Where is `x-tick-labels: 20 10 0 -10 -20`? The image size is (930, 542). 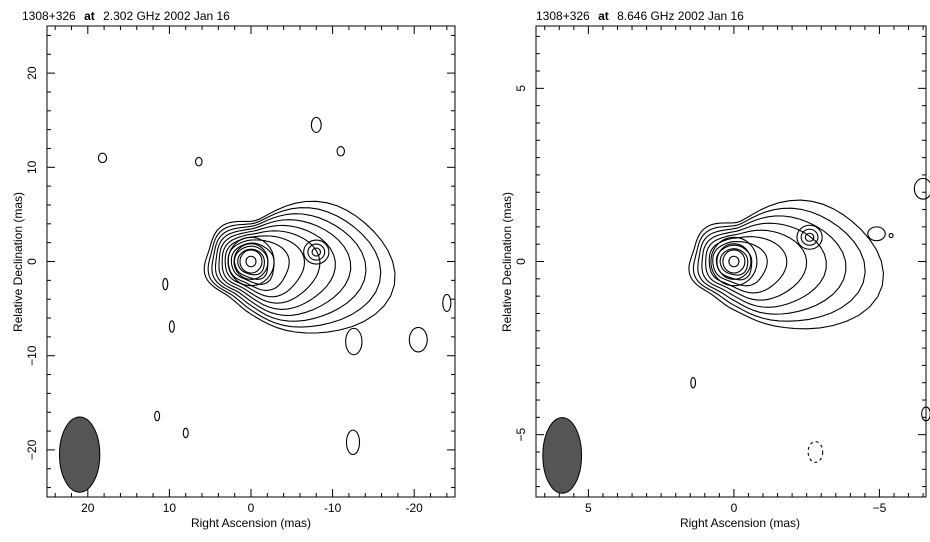
x-tick-labels: 20 10 0 -10 -20 is located at coordinates (252, 508).